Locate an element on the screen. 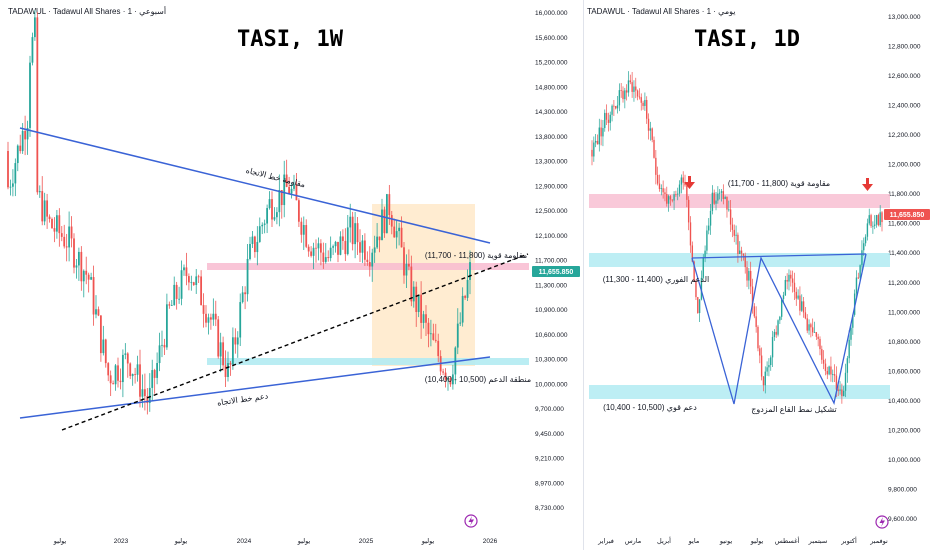 The height and width of the screenshot is (550, 932). y-tick-label: 10,600.000 is located at coordinates (551, 335).